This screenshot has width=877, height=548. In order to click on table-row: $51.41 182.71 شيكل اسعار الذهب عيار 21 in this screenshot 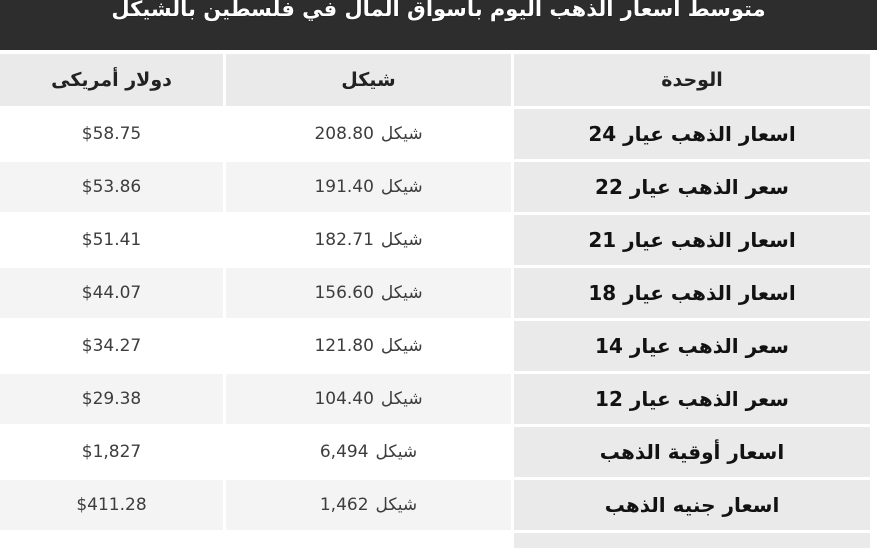, I will do `click(435, 240)`.